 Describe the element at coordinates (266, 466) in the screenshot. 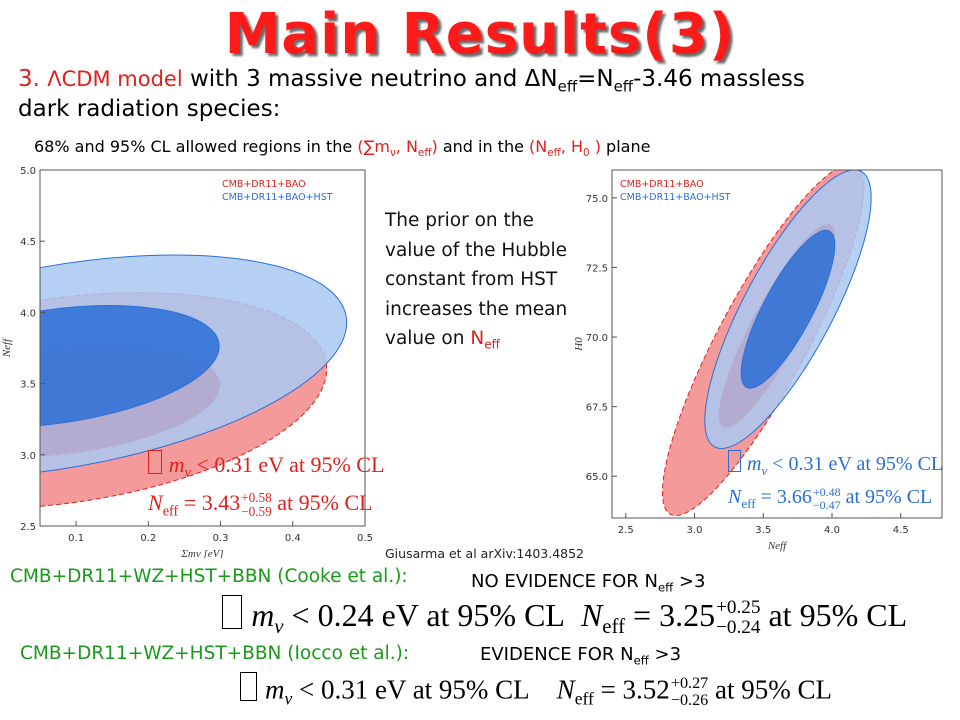

I see `left-mnu-bound: mν < 0.31 eV at 95% CL` at that location.